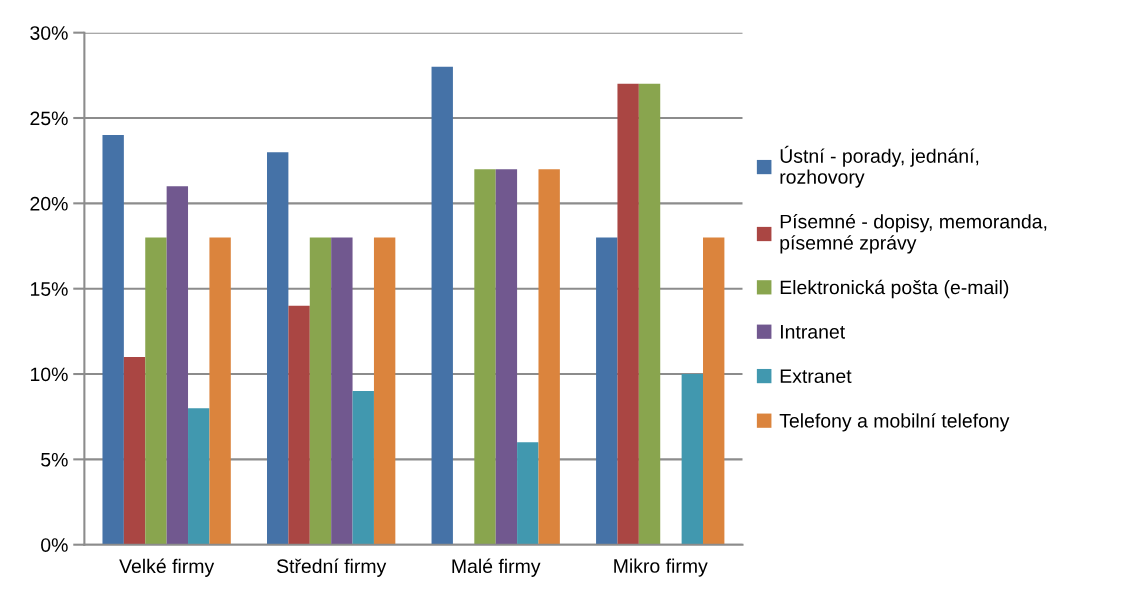 This screenshot has height=594, width=1125. I want to click on y-tick-label: 5%, so click(54, 459).